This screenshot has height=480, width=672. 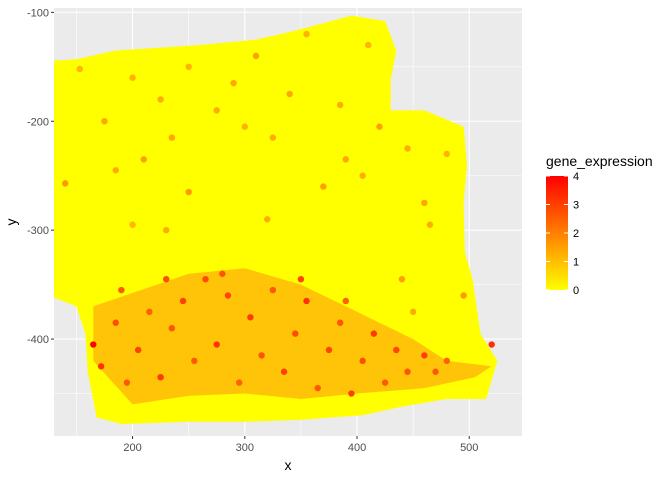 I want to click on x-axis: 200 300 400 500, so click(x=300, y=445).